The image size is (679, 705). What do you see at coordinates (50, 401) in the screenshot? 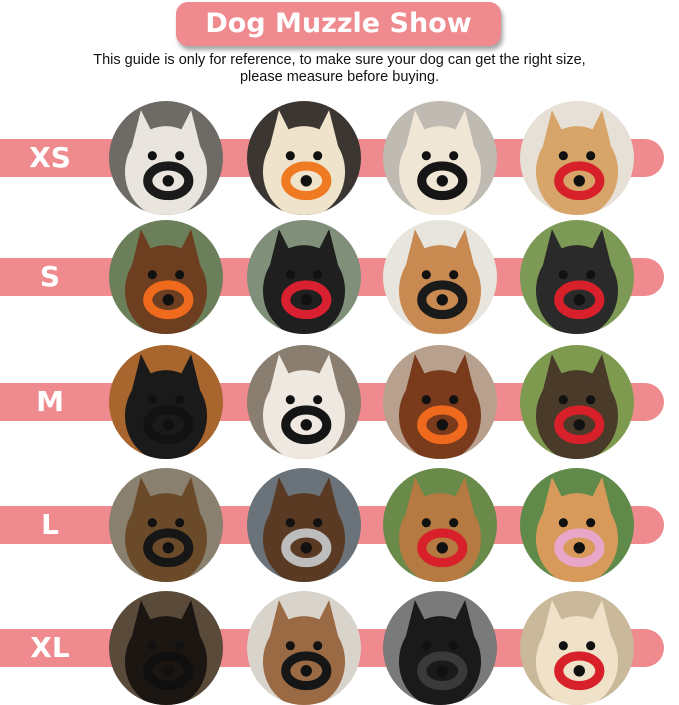
I see `size-label: M` at bounding box center [50, 401].